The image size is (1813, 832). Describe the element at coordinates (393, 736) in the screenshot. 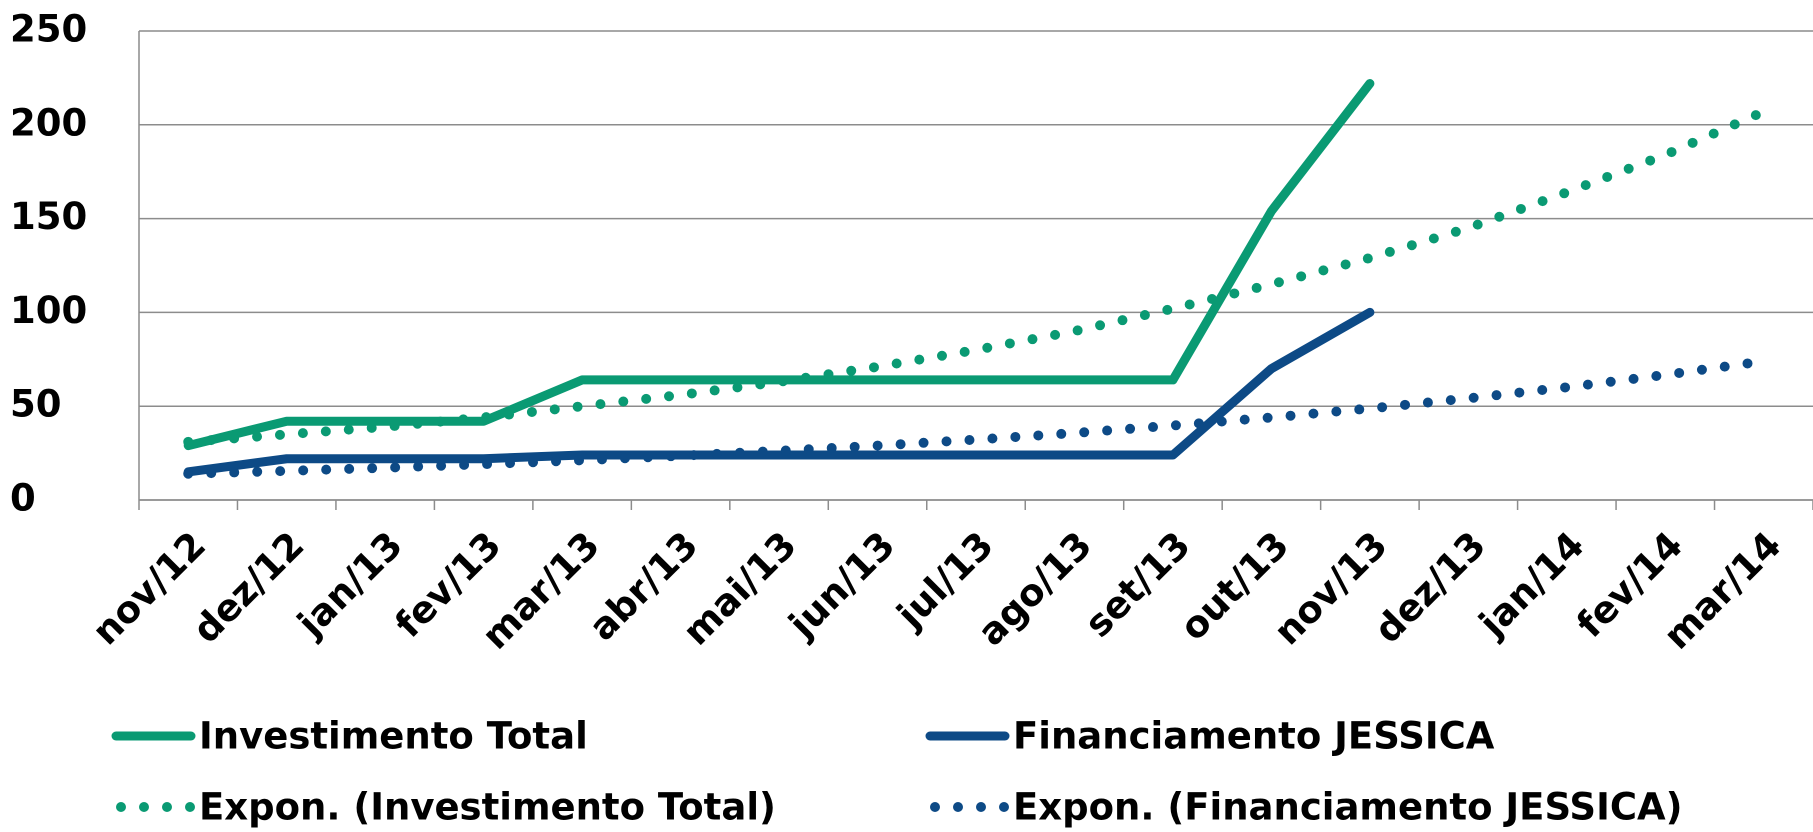

I see `legend-label: Investimento Total` at that location.